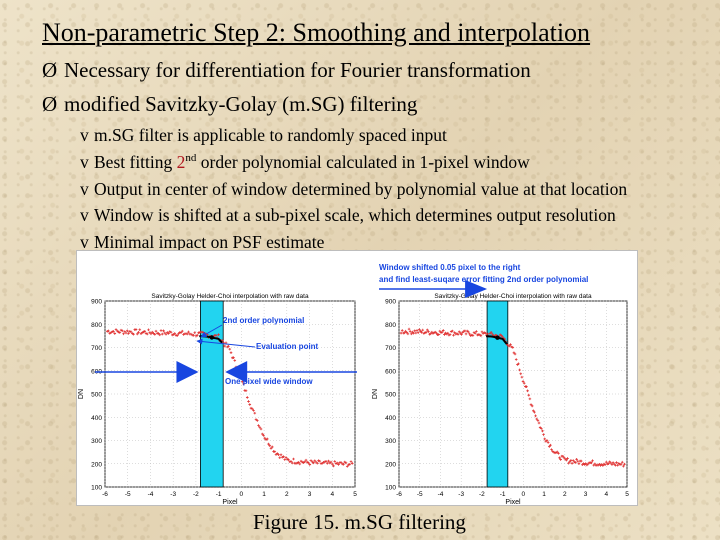 The width and height of the screenshot is (720, 540). Describe the element at coordinates (524, 494) in the screenshot. I see `x-tick-label: 0` at that location.